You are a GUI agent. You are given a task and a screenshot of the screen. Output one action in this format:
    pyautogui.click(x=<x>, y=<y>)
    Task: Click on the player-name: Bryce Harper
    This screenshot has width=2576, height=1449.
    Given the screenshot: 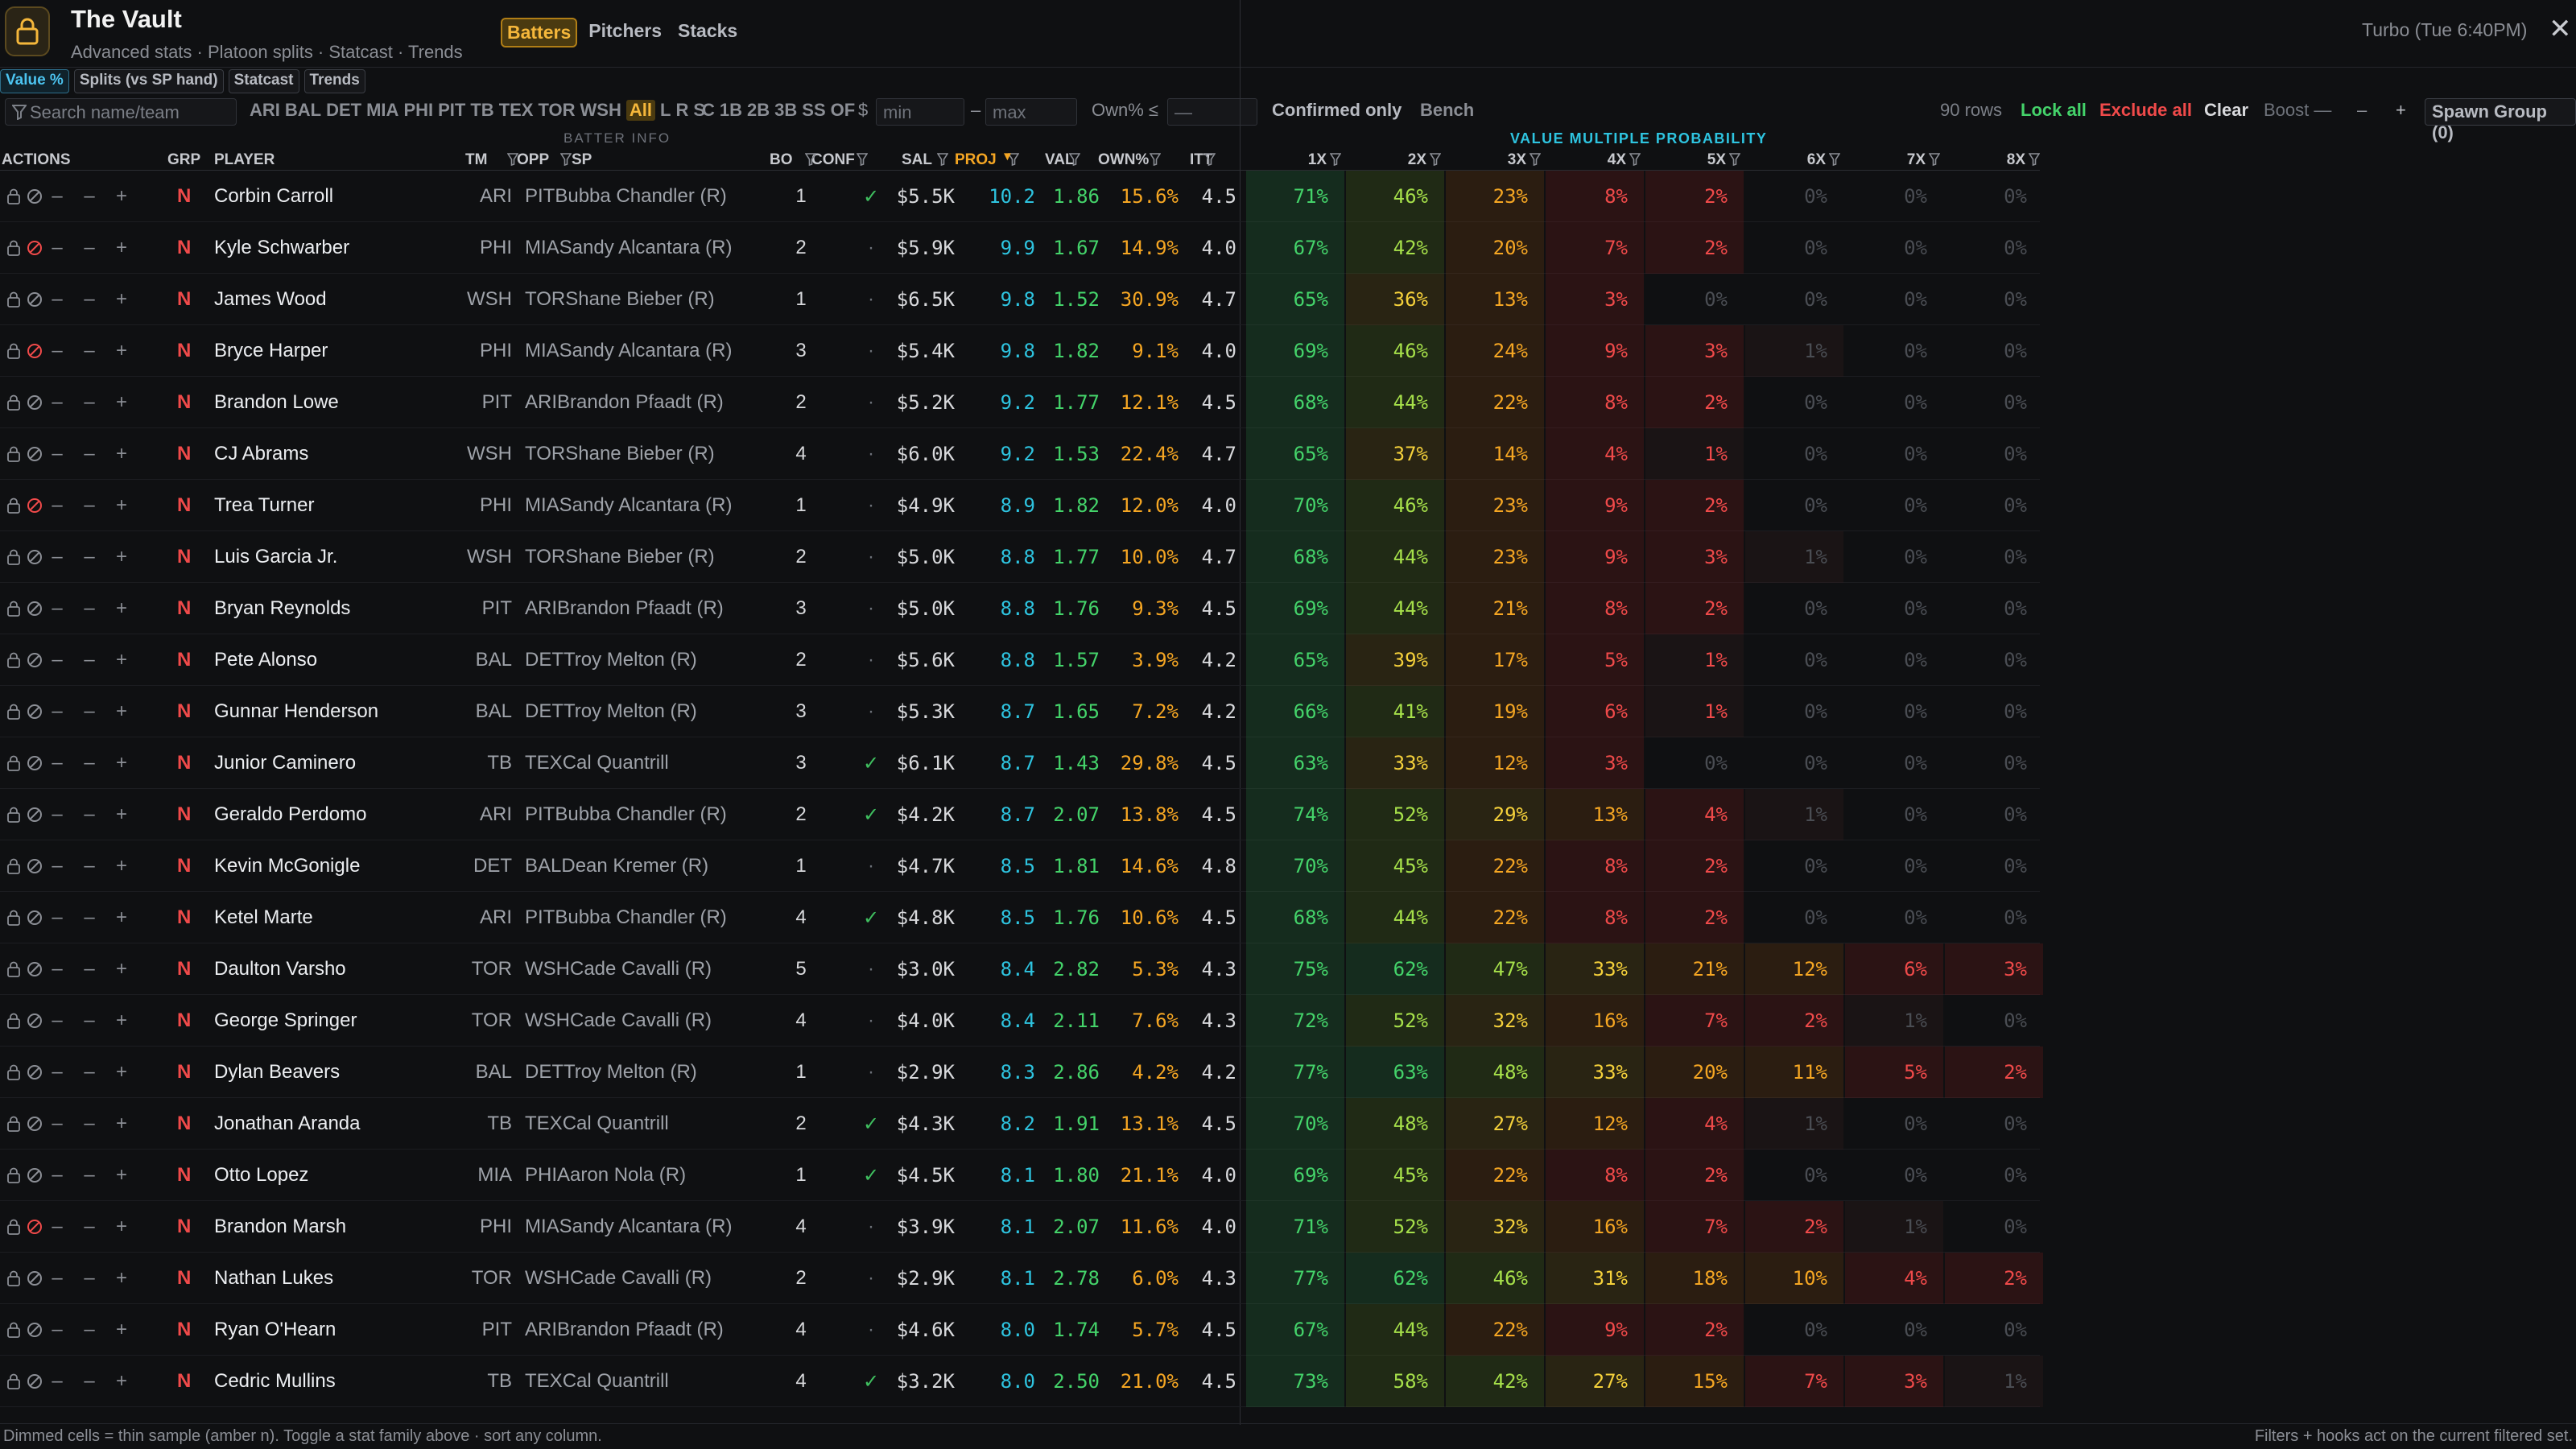 What is the action you would take?
    pyautogui.click(x=271, y=350)
    